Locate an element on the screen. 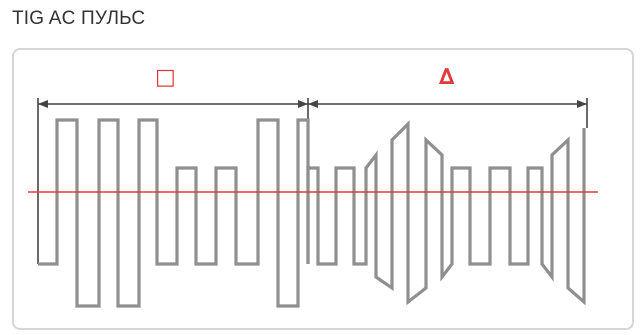  segment-2-arrow-left is located at coordinates (313, 104).